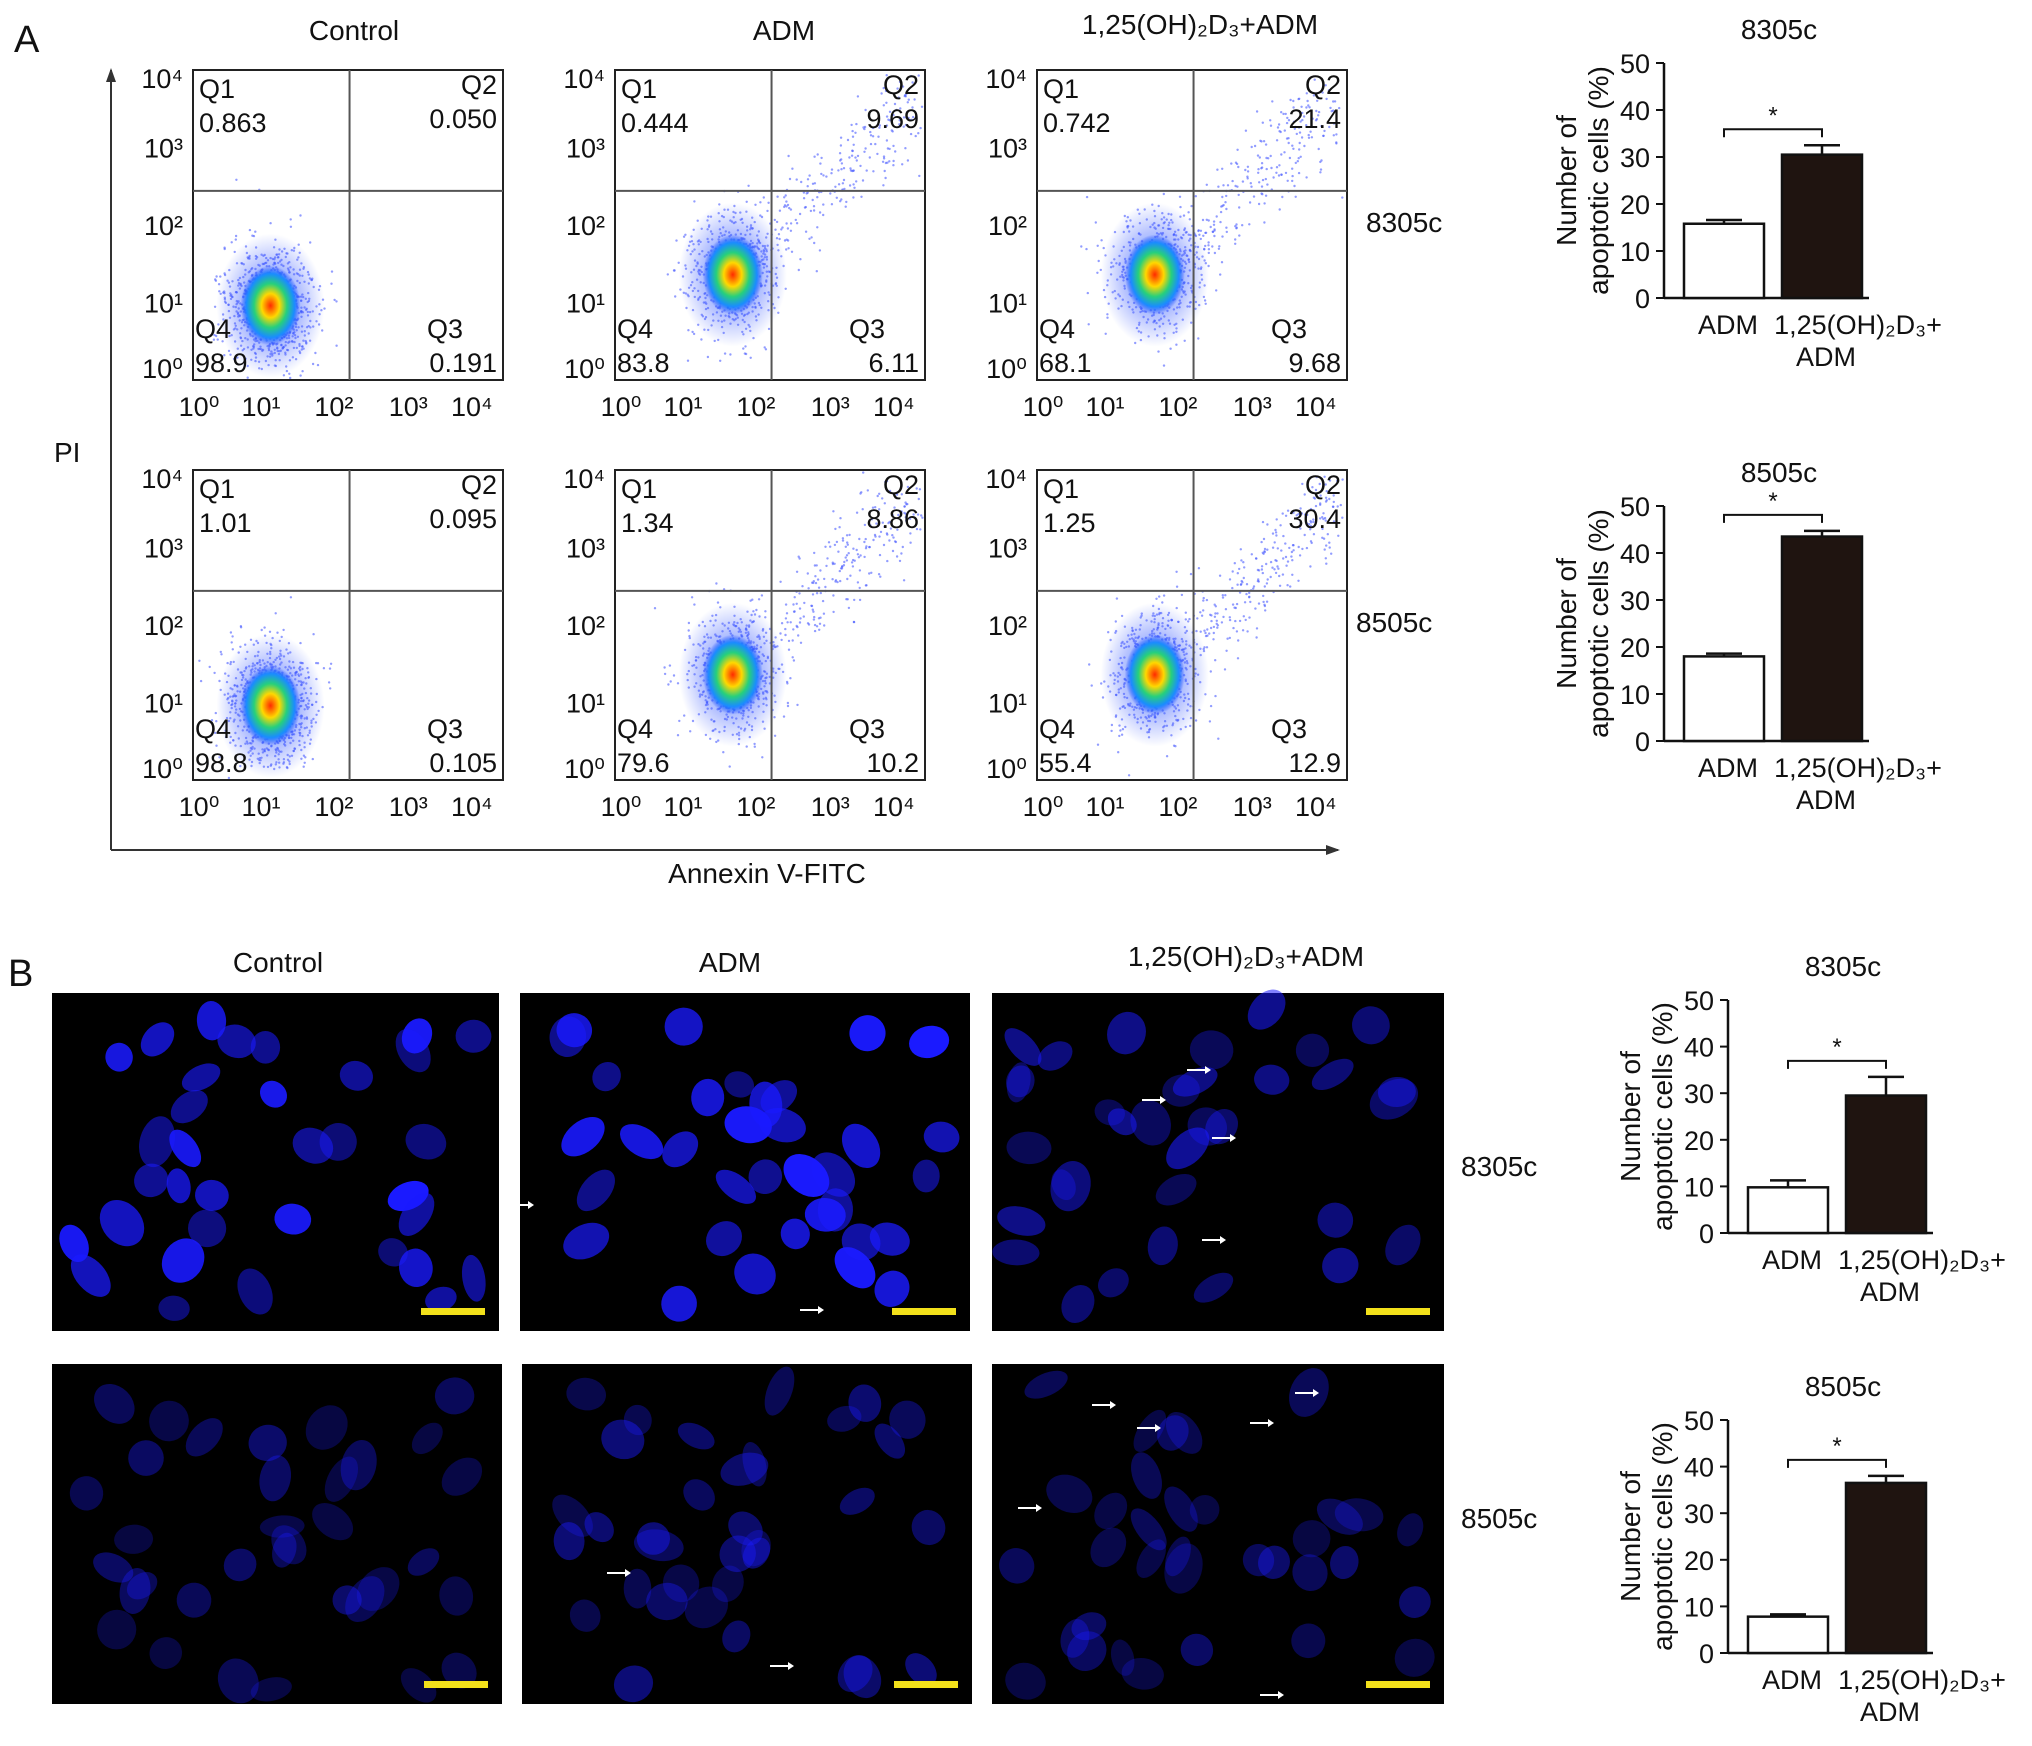 This screenshot has height=1746, width=2032. What do you see at coordinates (1858, 768) in the screenshot?
I see `category-label: 1,25(OH)₂D₃+` at bounding box center [1858, 768].